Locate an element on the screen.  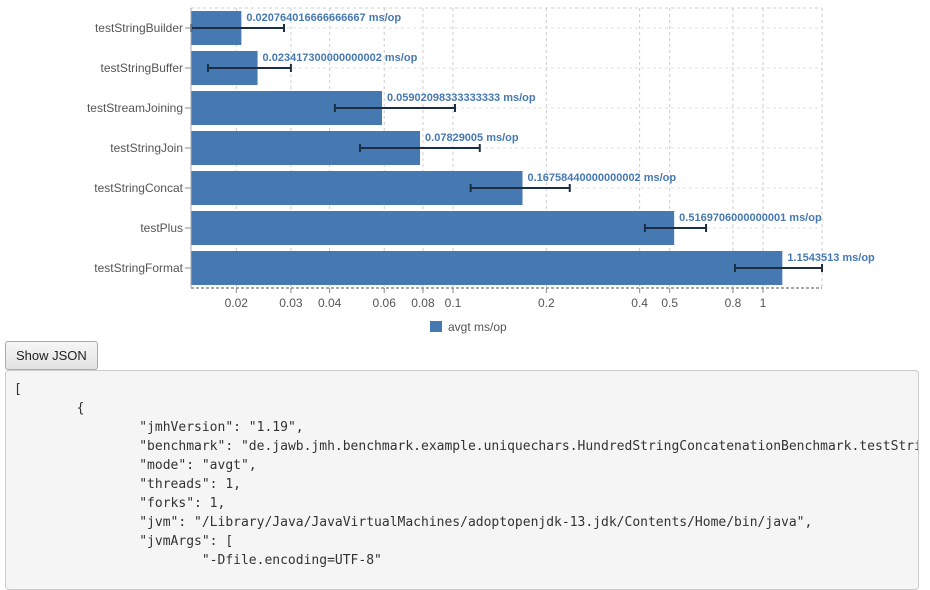
x-tick-label: 0.2 is located at coordinates (546, 303).